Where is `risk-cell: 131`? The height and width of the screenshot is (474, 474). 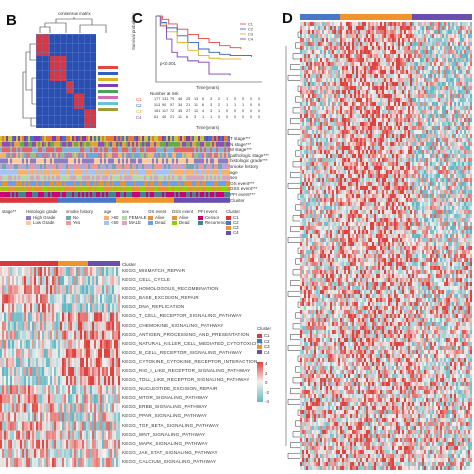 risk-cell: 131 is located at coordinates (165, 99).